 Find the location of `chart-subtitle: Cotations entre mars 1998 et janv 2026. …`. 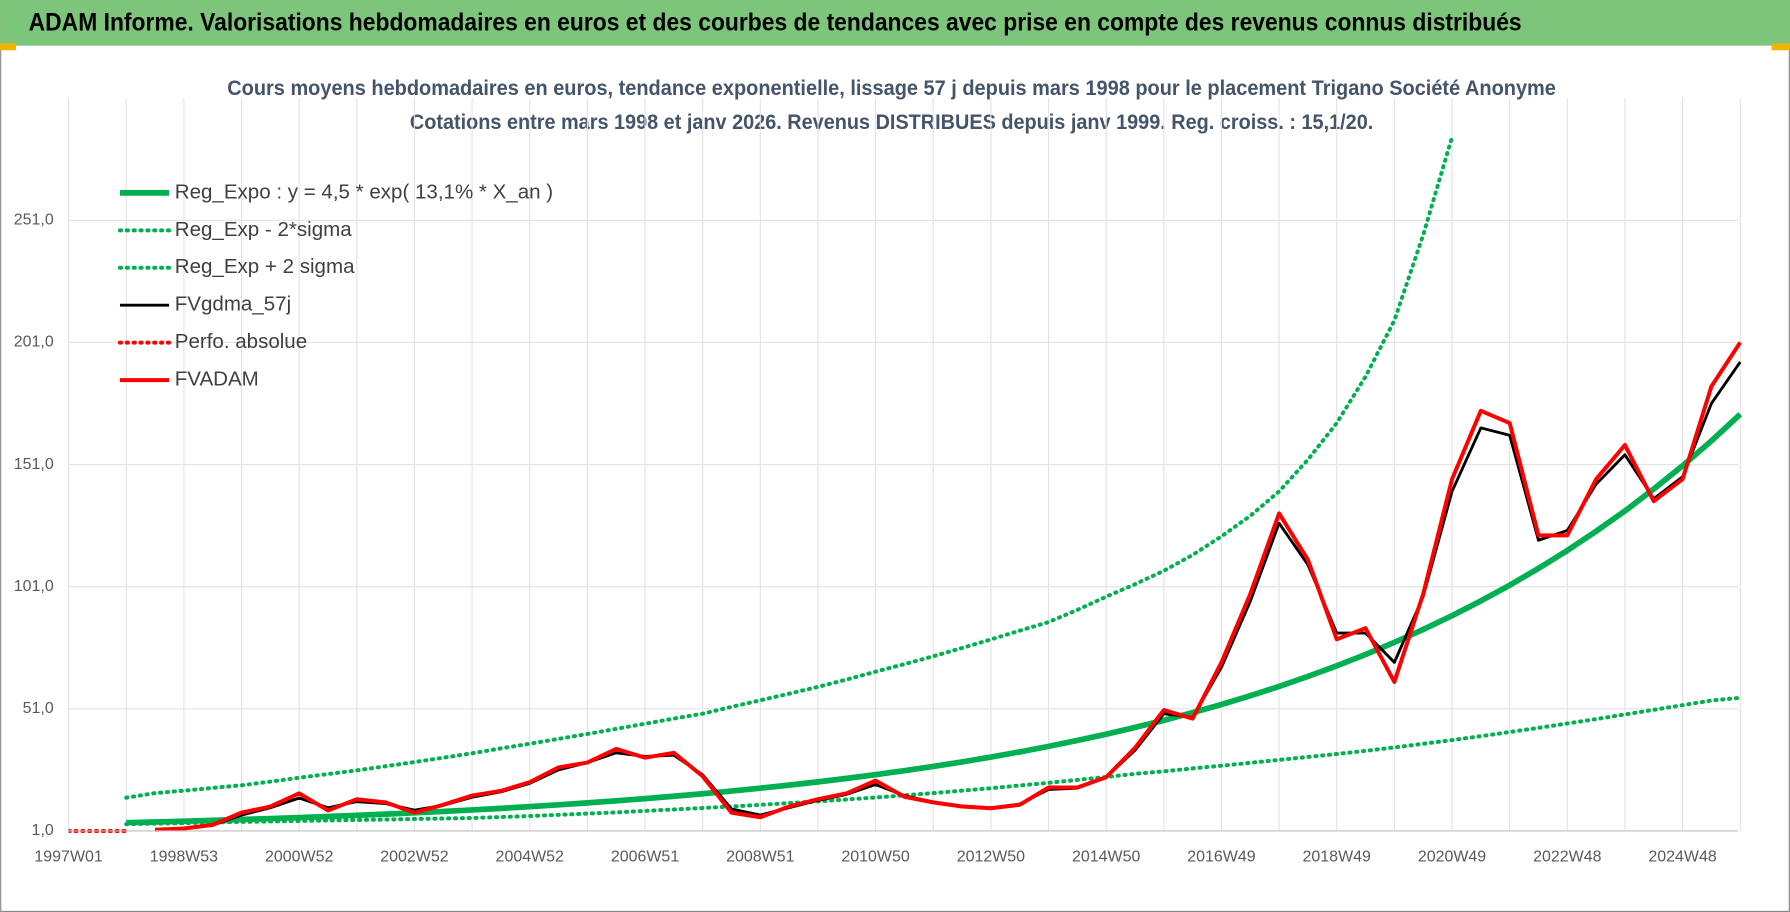

chart-subtitle: Cotations entre mars 1998 et janv 2026. … is located at coordinates (891, 121).